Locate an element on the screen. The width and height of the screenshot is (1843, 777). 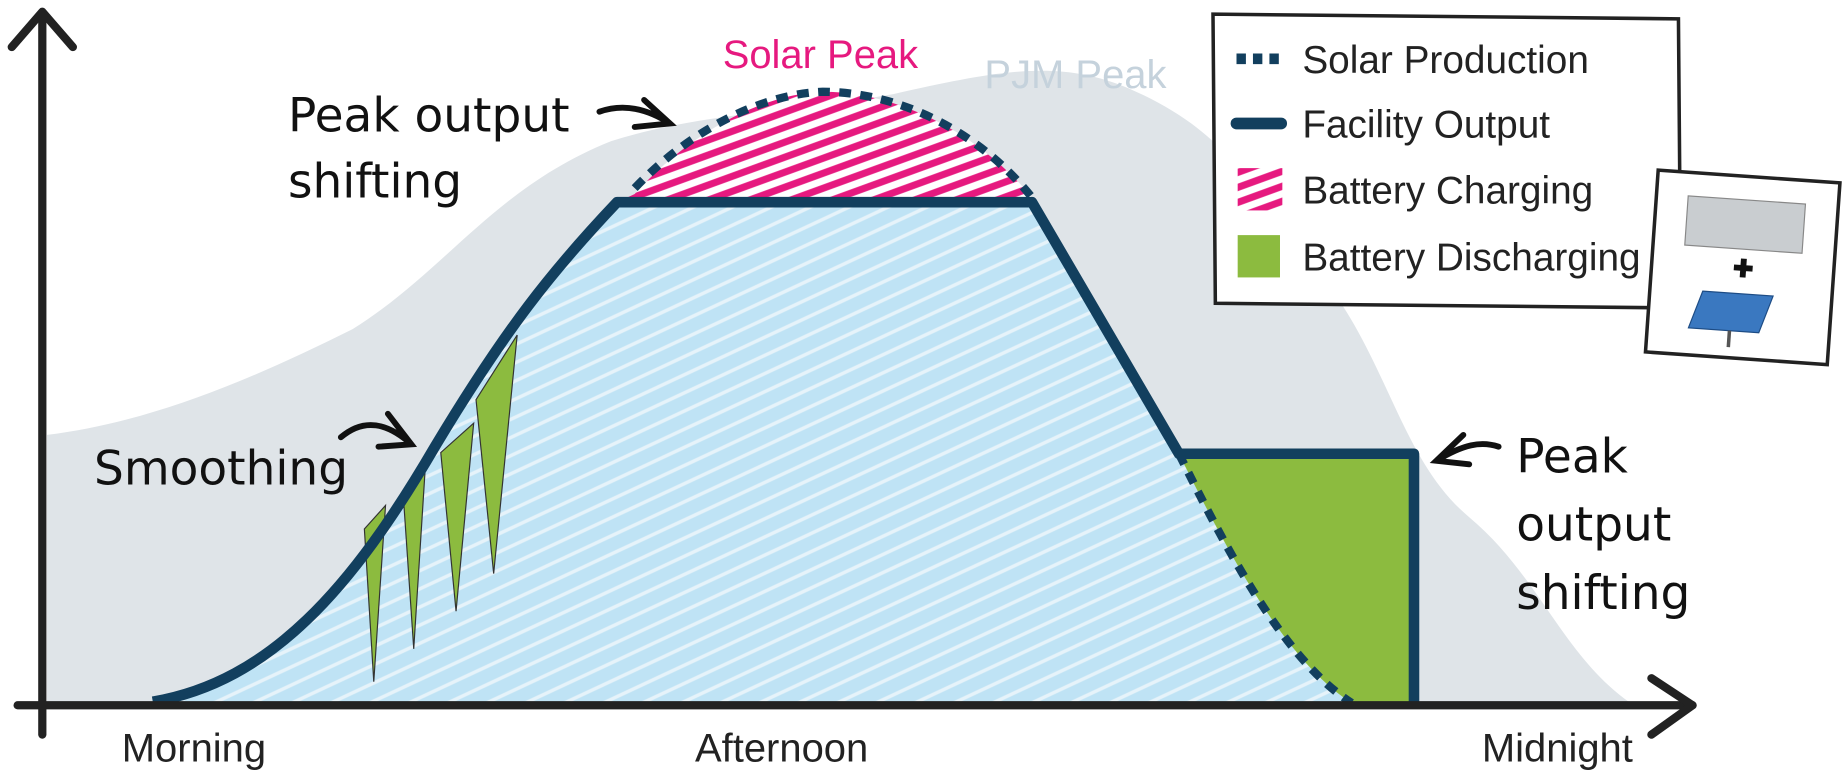
x-label: Afternoon is located at coordinates (781, 749).